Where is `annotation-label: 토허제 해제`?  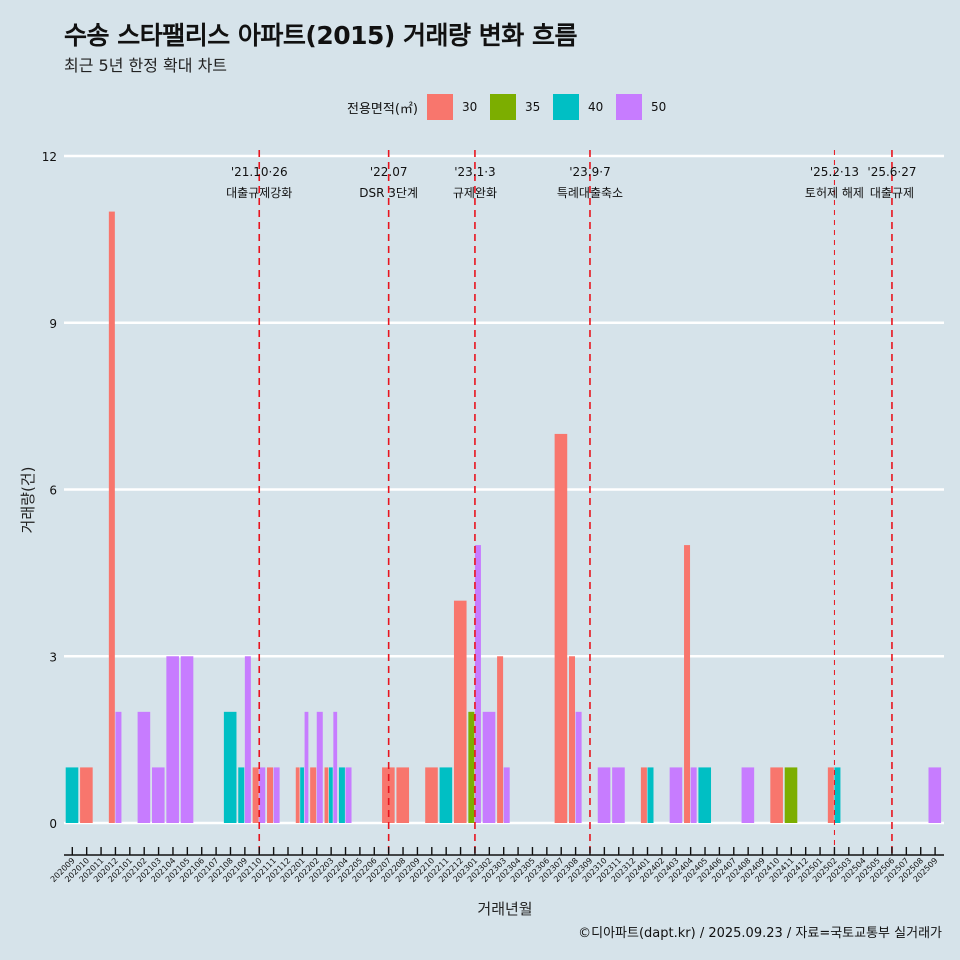 annotation-label: 토허제 해제 is located at coordinates (834, 193).